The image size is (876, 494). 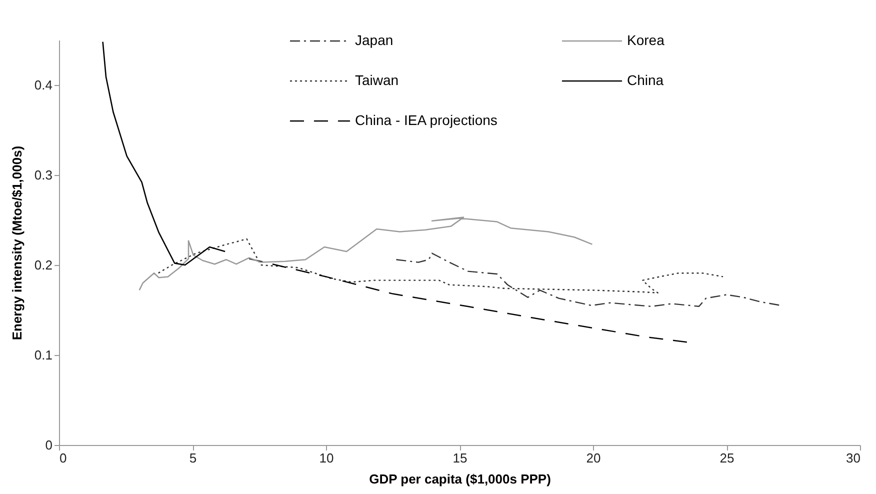 I want to click on x-tick-label: 15, so click(x=460, y=458).